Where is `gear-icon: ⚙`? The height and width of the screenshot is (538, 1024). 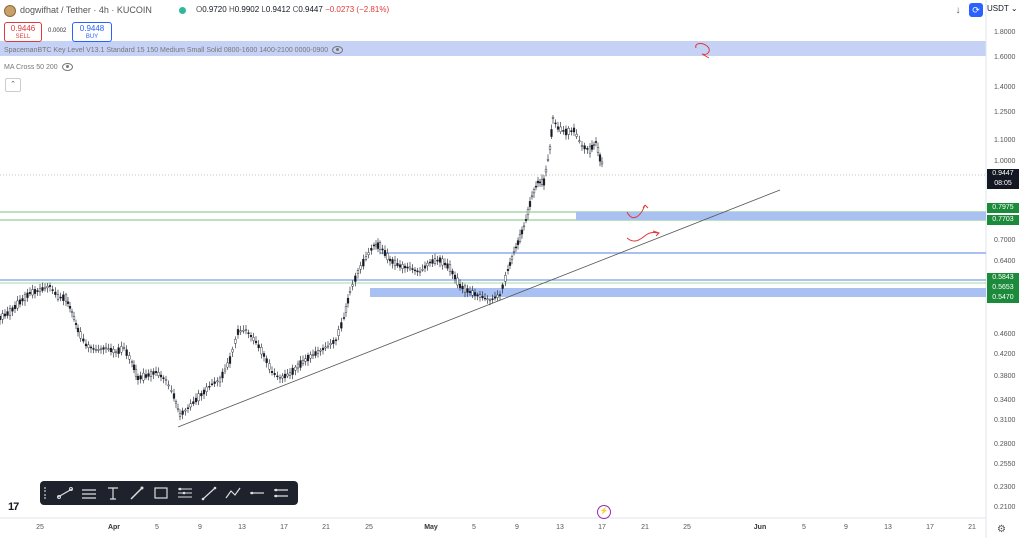
gear-icon: ⚙ is located at coordinates (1001, 529).